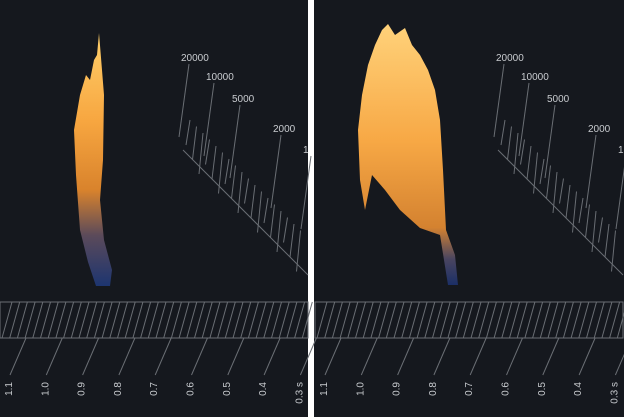  I want to click on time-label: 0.4, so click(578, 389).